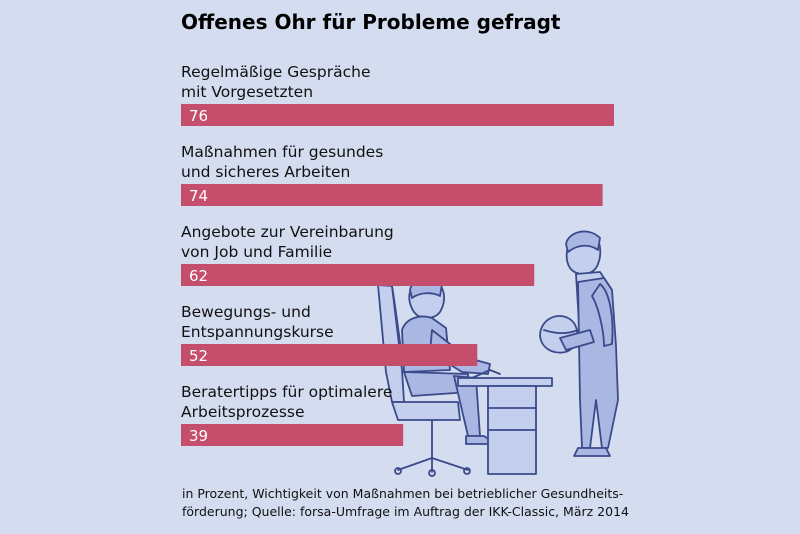 Image resolution: width=800 pixels, height=534 pixels. Describe the element at coordinates (198, 436) in the screenshot. I see `value-label-5: 39` at that location.